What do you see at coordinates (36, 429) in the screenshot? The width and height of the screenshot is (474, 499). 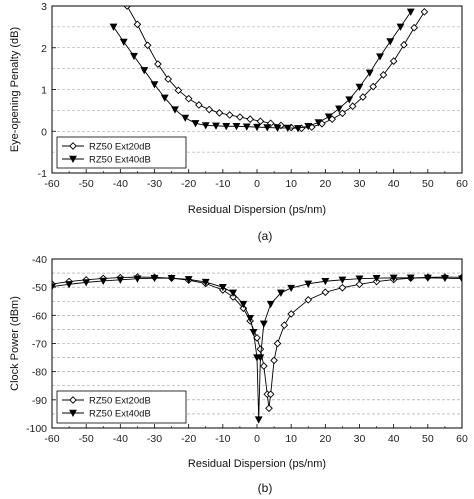 I see `y-tick-label: -100` at bounding box center [36, 429].